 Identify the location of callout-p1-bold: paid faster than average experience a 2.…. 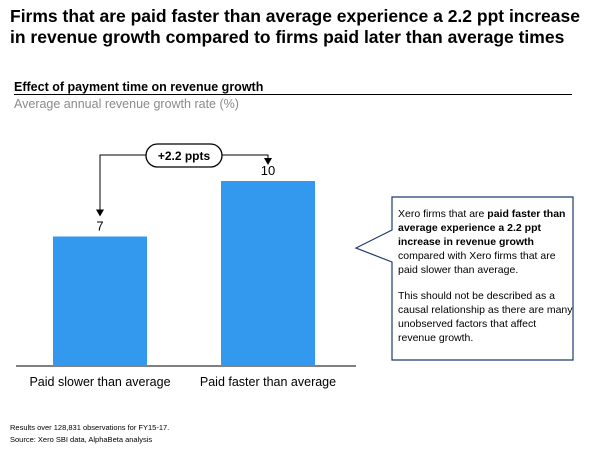
(482, 228).